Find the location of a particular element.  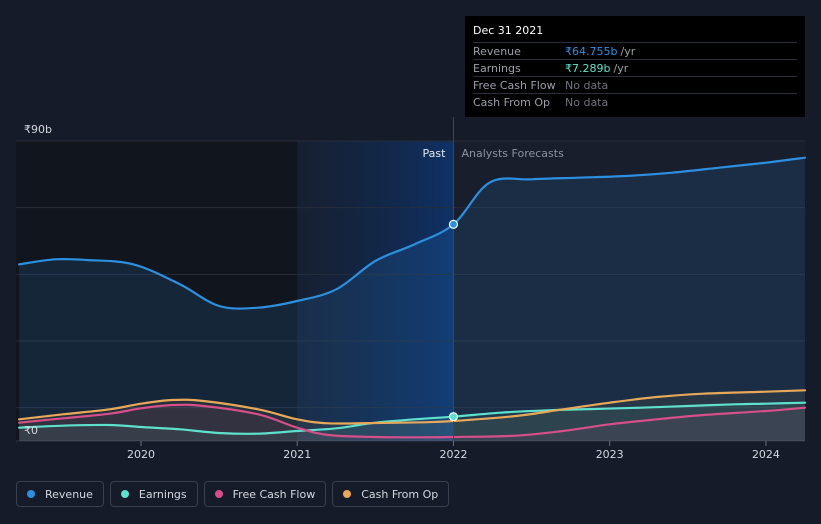

series-line-earnings is located at coordinates (412, 418).